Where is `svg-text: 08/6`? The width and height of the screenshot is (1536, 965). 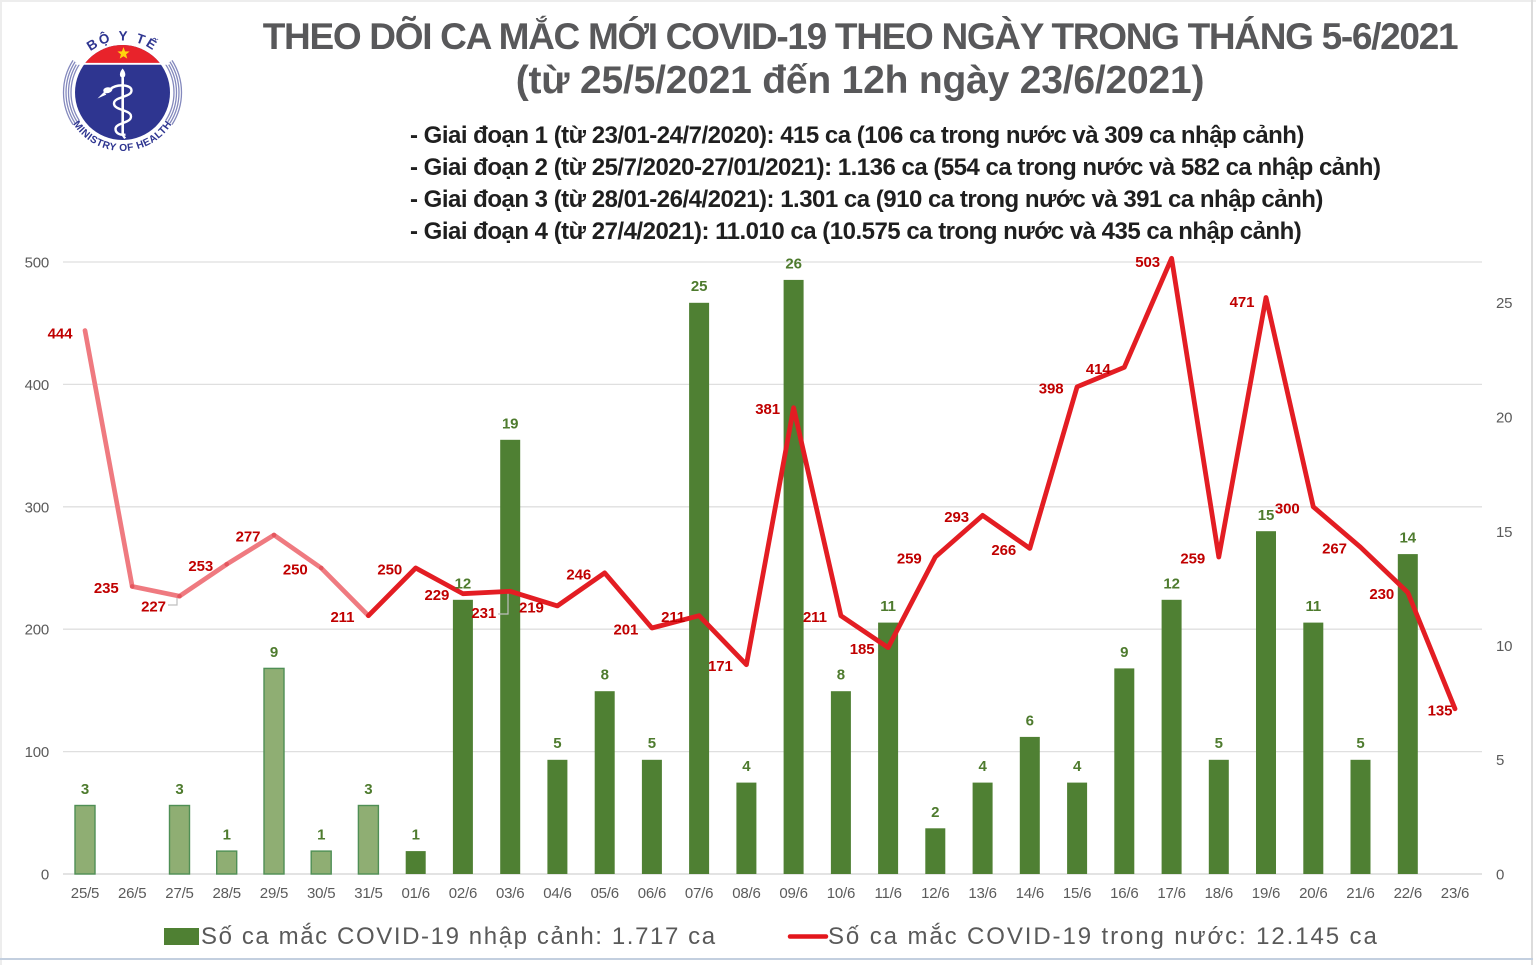
svg-text: 08/6 is located at coordinates (746, 893).